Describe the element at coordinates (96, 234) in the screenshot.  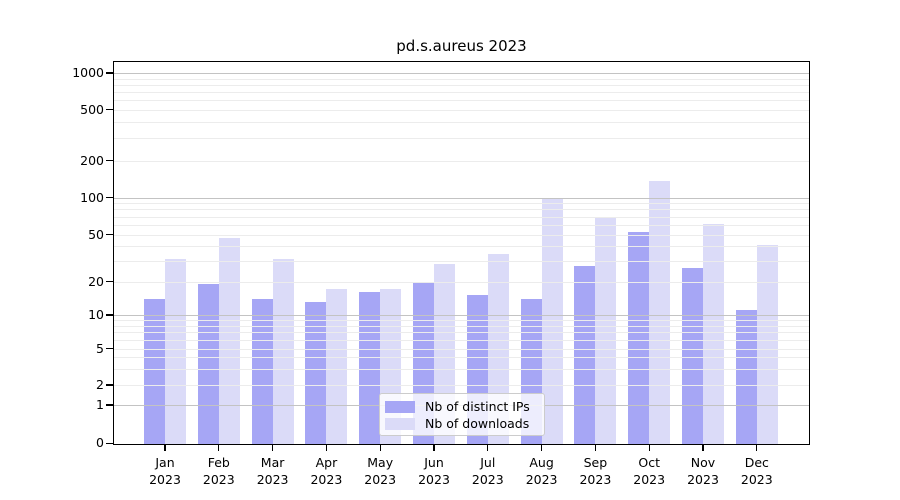
I see `y-tick-label: 50` at that location.